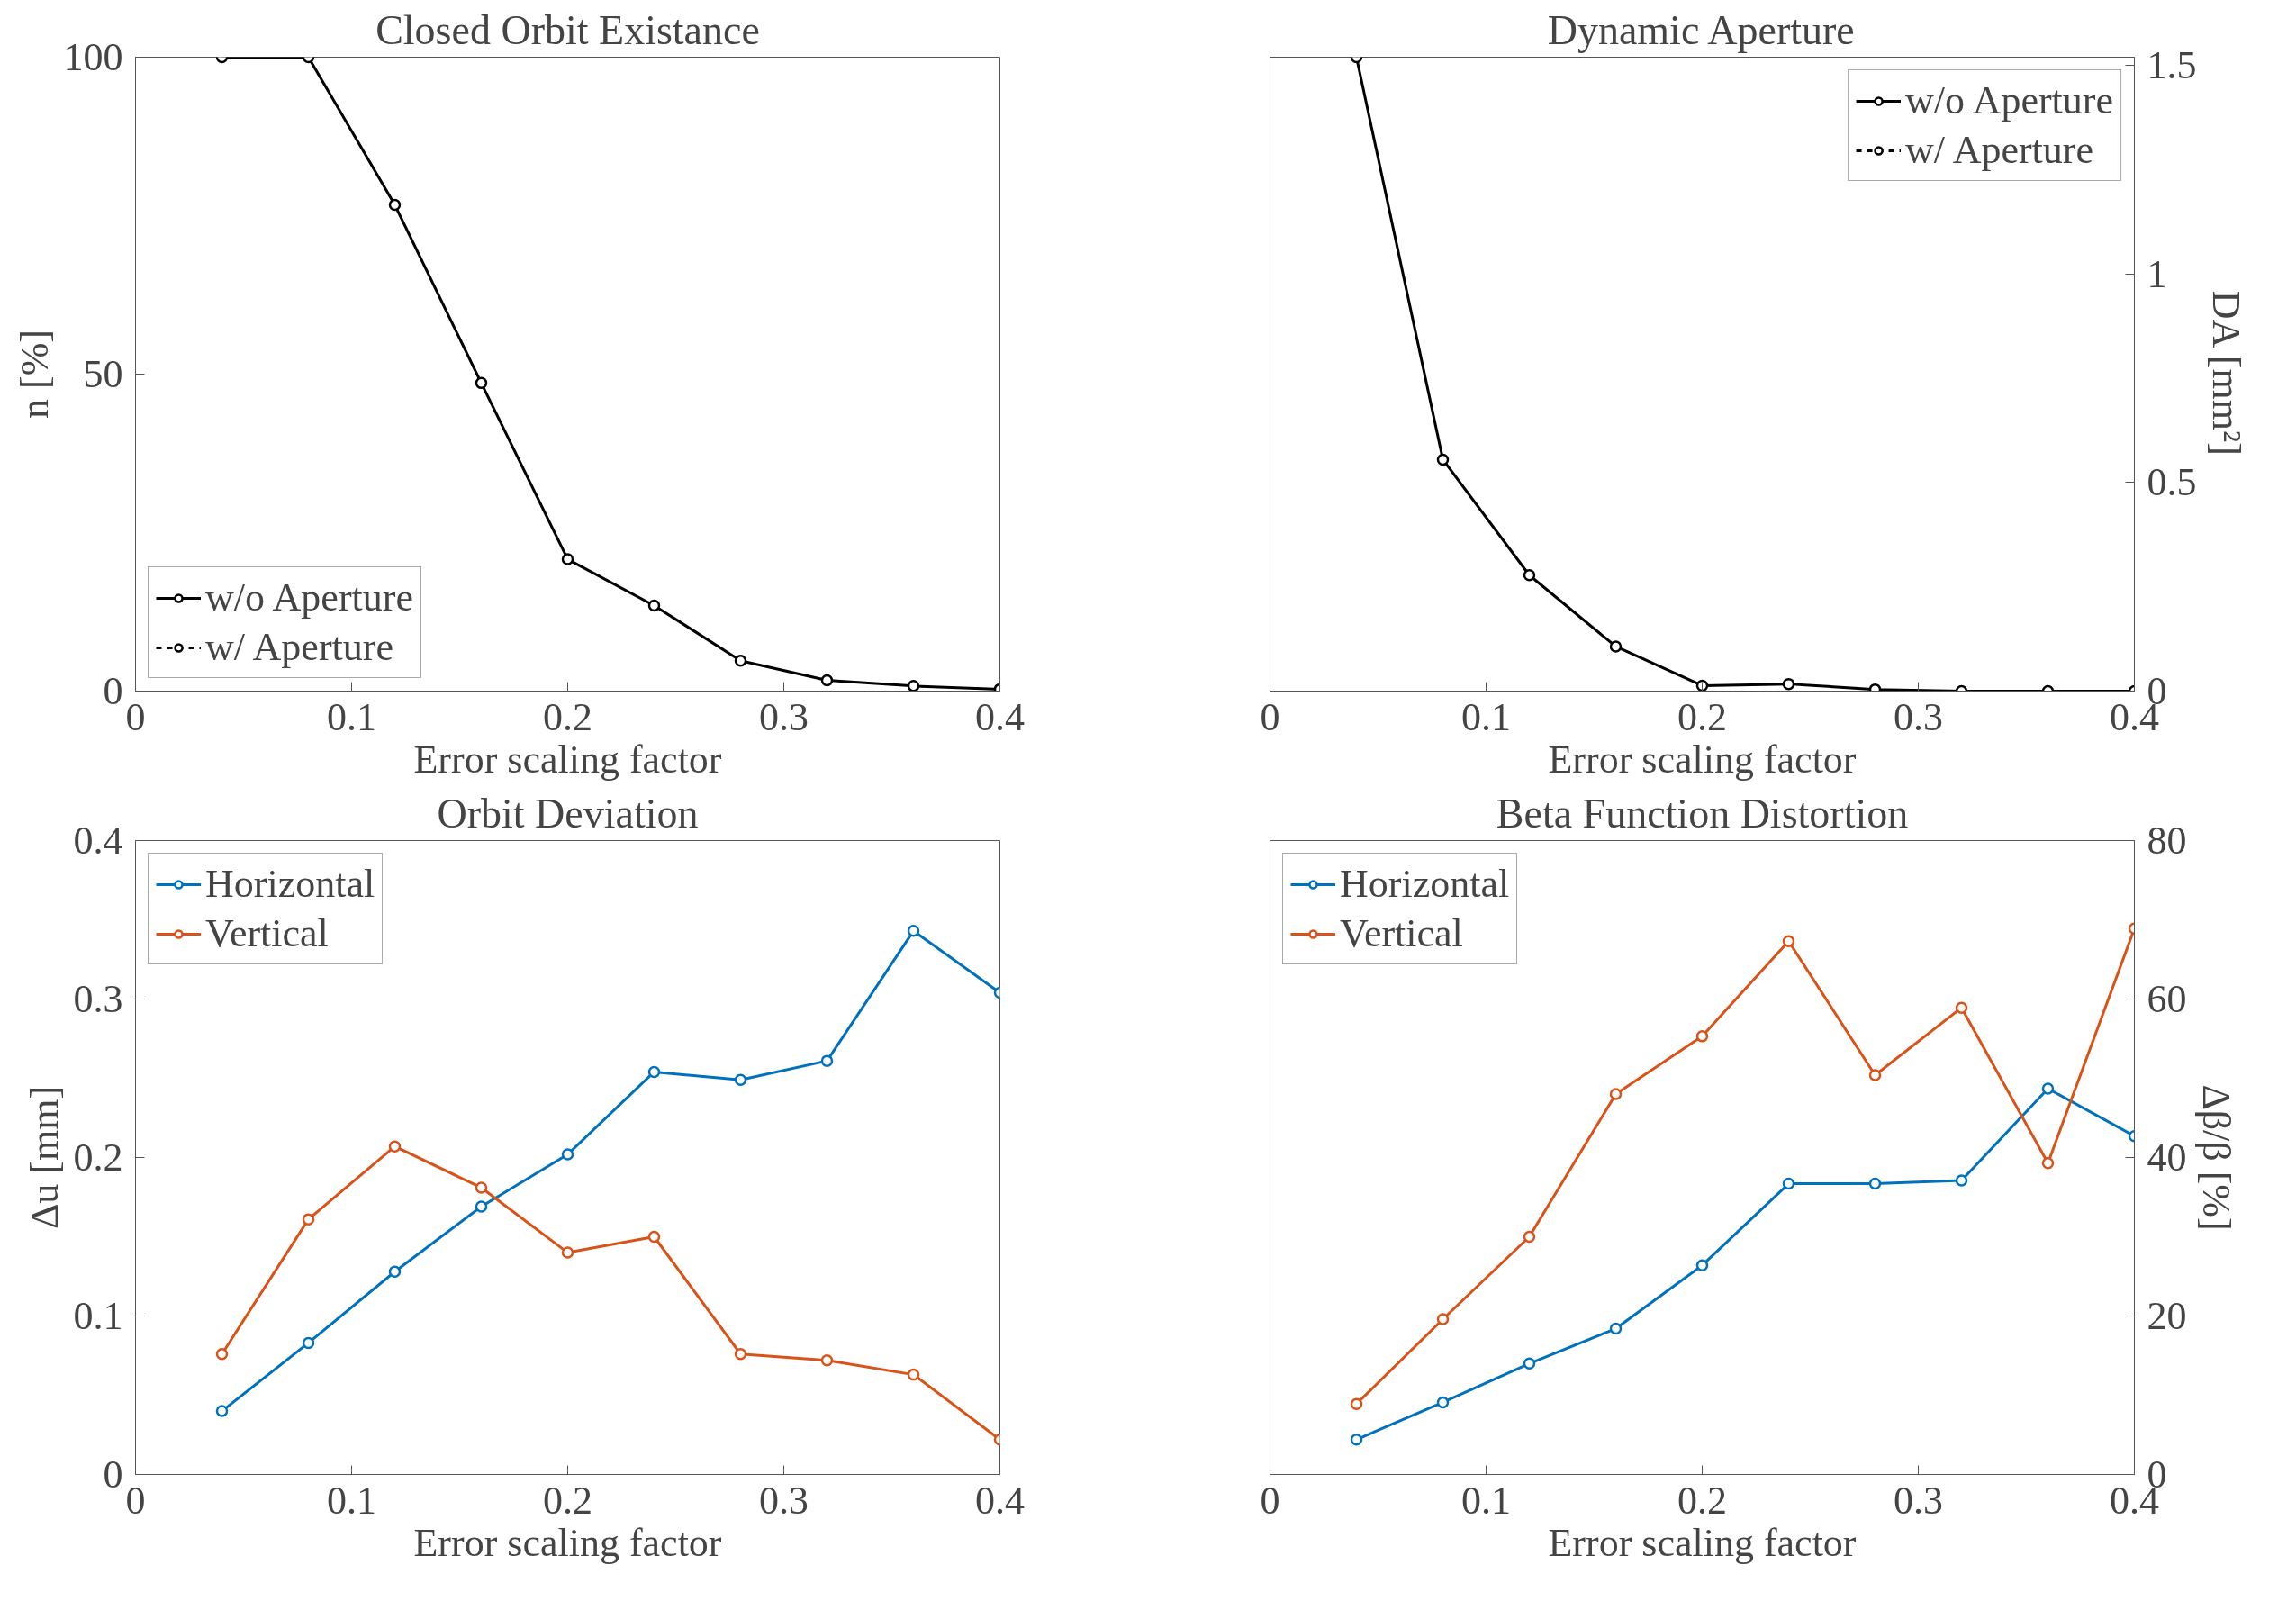 This screenshot has width=2296, height=1601. I want to click on y2-axis-title: Δβ/β [%], so click(2215, 1157).